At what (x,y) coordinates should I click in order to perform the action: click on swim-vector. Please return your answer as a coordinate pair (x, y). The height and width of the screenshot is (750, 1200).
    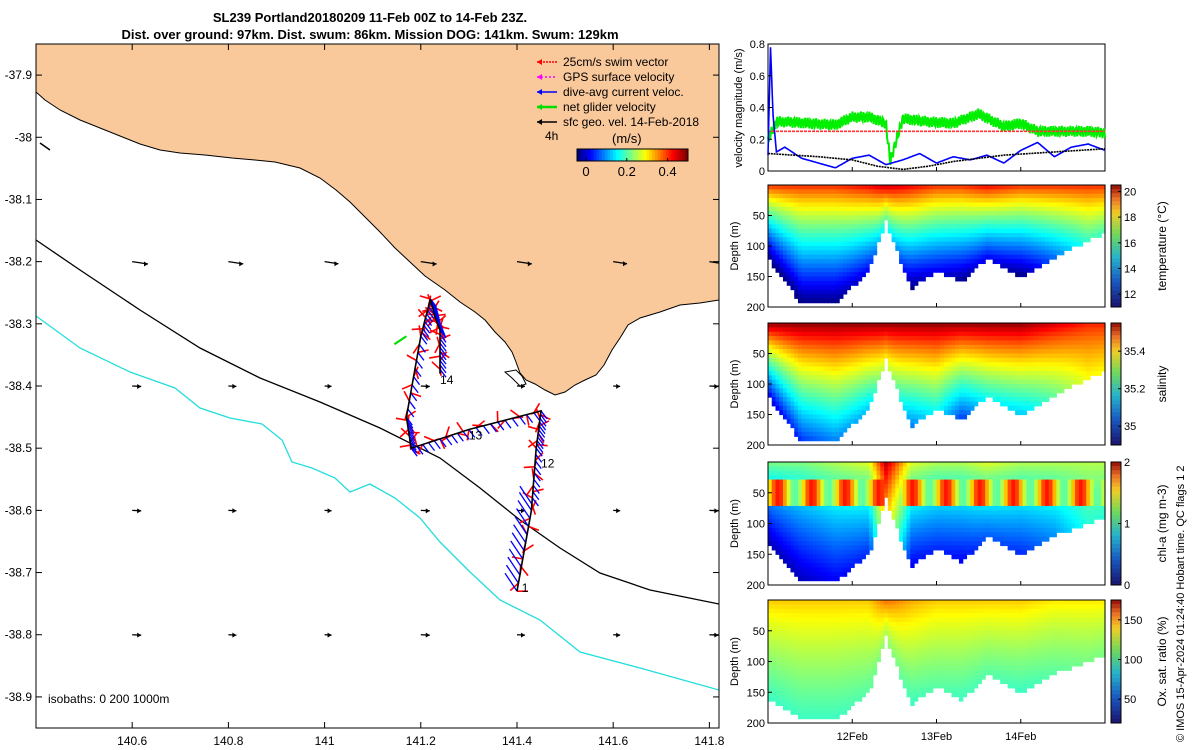
    Looking at the image, I should click on (538, 413).